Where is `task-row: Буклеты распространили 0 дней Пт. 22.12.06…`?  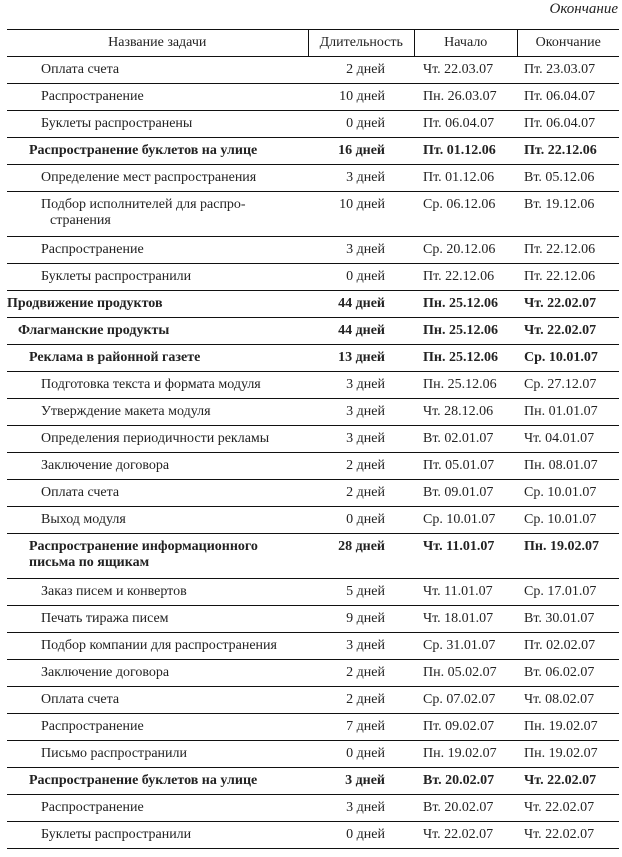
task-row: Буклеты распространили 0 дней Пт. 22.12.06… is located at coordinates (313, 277).